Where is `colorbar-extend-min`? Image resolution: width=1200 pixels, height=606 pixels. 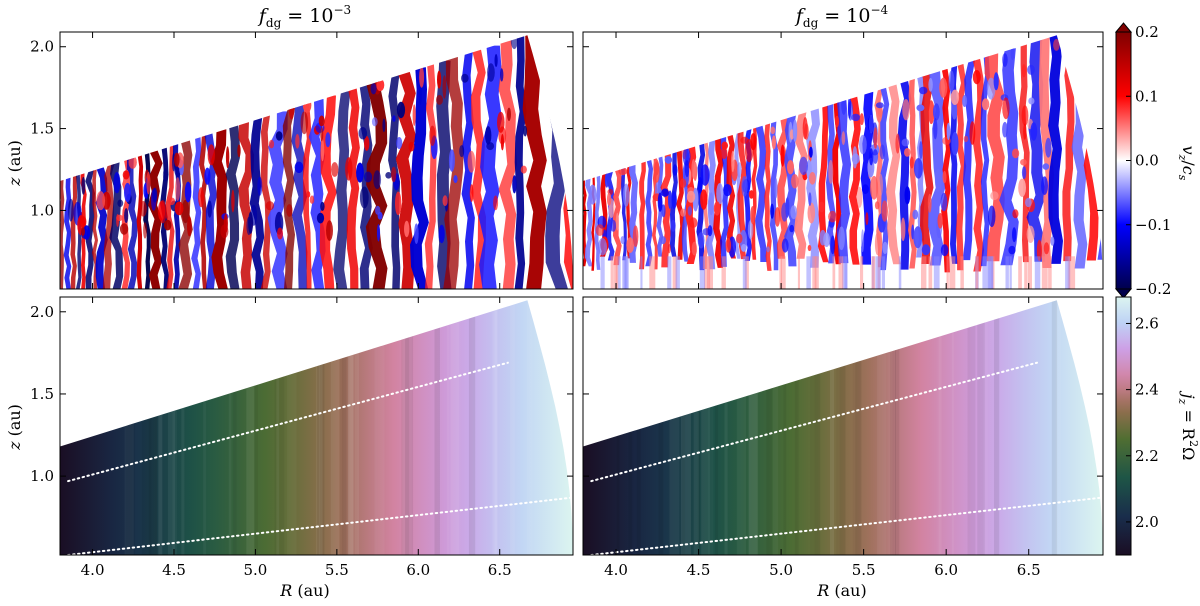
colorbar-extend-min is located at coordinates (1123, 293).